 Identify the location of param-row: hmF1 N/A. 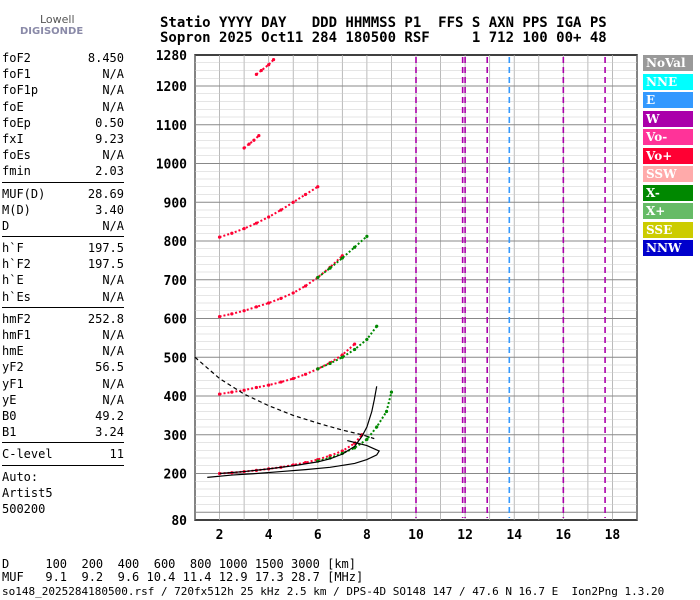
(63, 335).